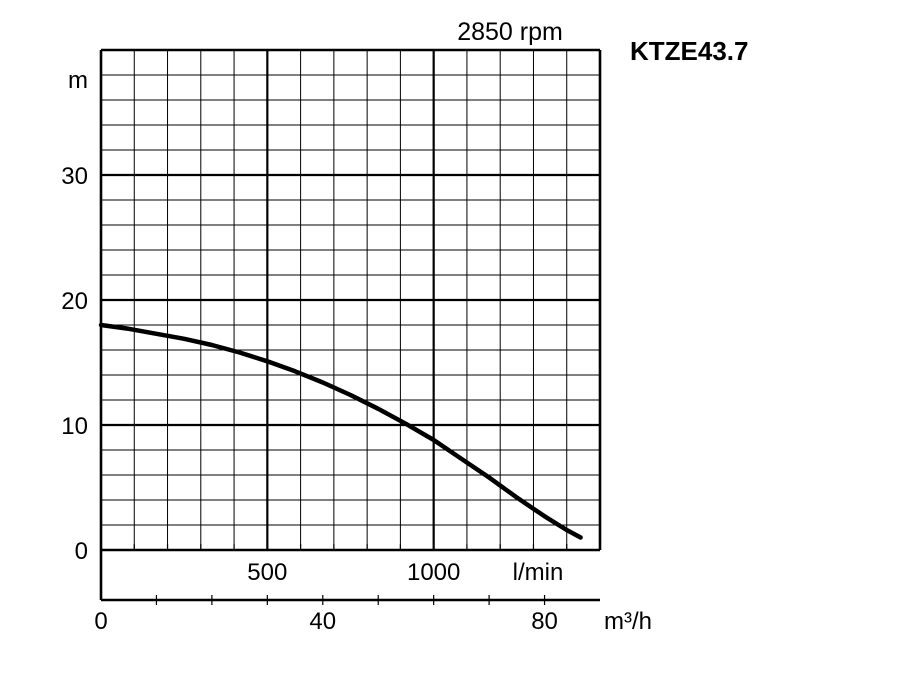  What do you see at coordinates (74, 176) in the screenshot?
I see `y-tick-label: 30` at bounding box center [74, 176].